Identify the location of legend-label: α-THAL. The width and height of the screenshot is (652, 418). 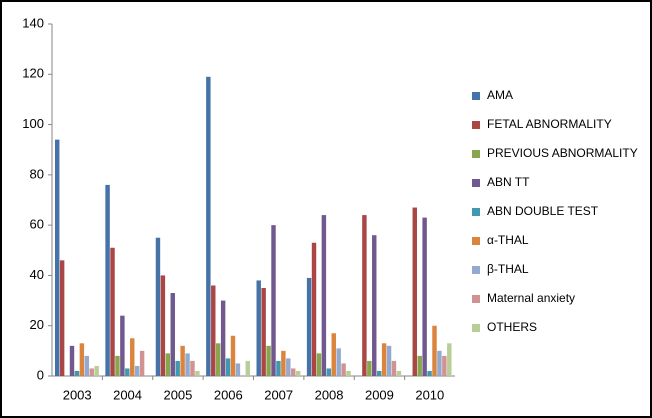
(508, 240).